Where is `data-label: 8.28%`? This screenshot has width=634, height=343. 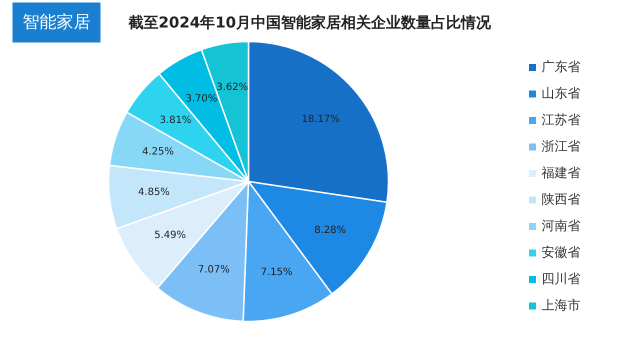 data-label: 8.28% is located at coordinates (330, 230).